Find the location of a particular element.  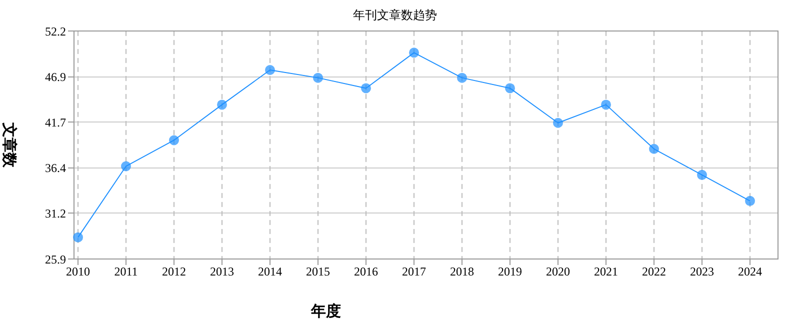

y-tick-label: 52.2 is located at coordinates (55, 31).